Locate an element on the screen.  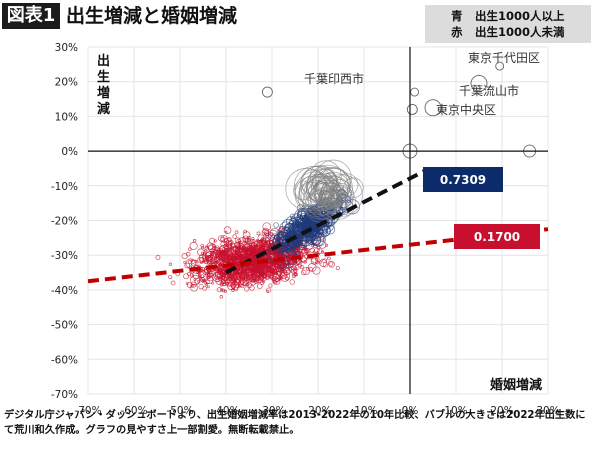
y-axis-label-char: 増 is located at coordinates (103, 93).